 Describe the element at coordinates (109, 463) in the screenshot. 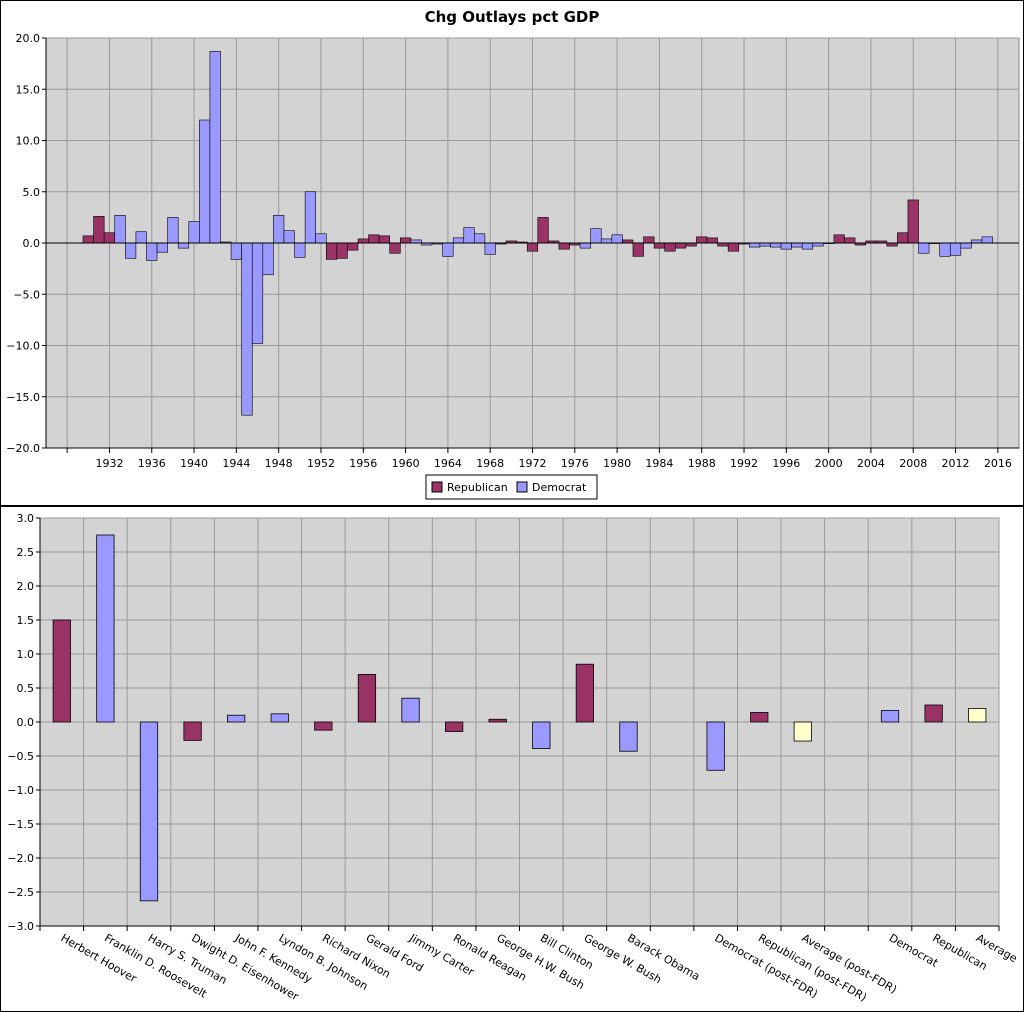

I see `x-tick-label: 1932` at that location.